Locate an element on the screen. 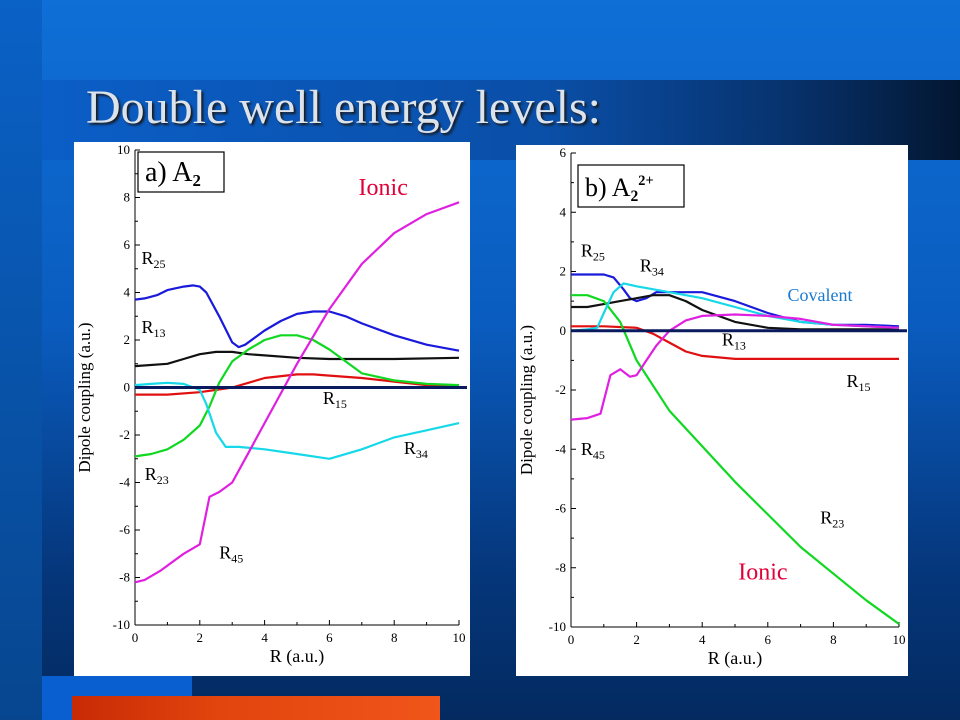 The height and width of the screenshot is (720, 960). series-line-r23 is located at coordinates (297, 396).